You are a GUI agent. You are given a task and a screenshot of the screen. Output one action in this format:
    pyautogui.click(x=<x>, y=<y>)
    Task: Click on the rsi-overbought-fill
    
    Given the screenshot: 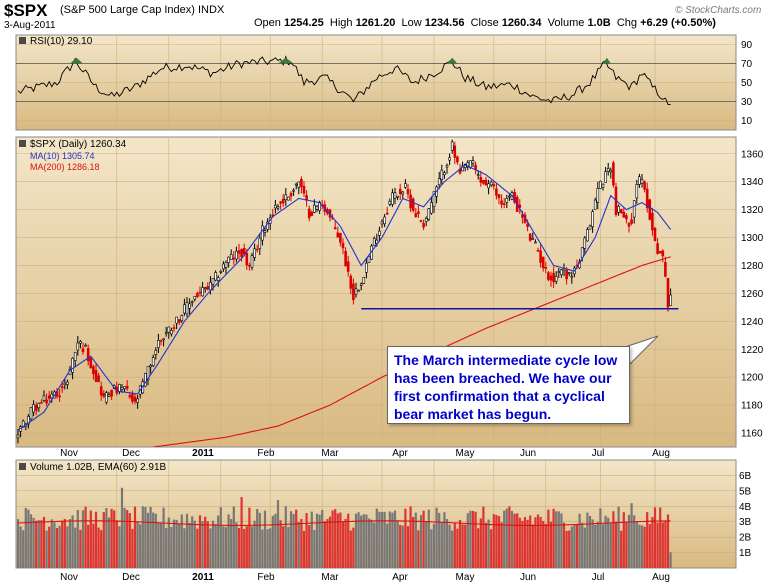 What is the action you would take?
    pyautogui.click(x=607, y=60)
    